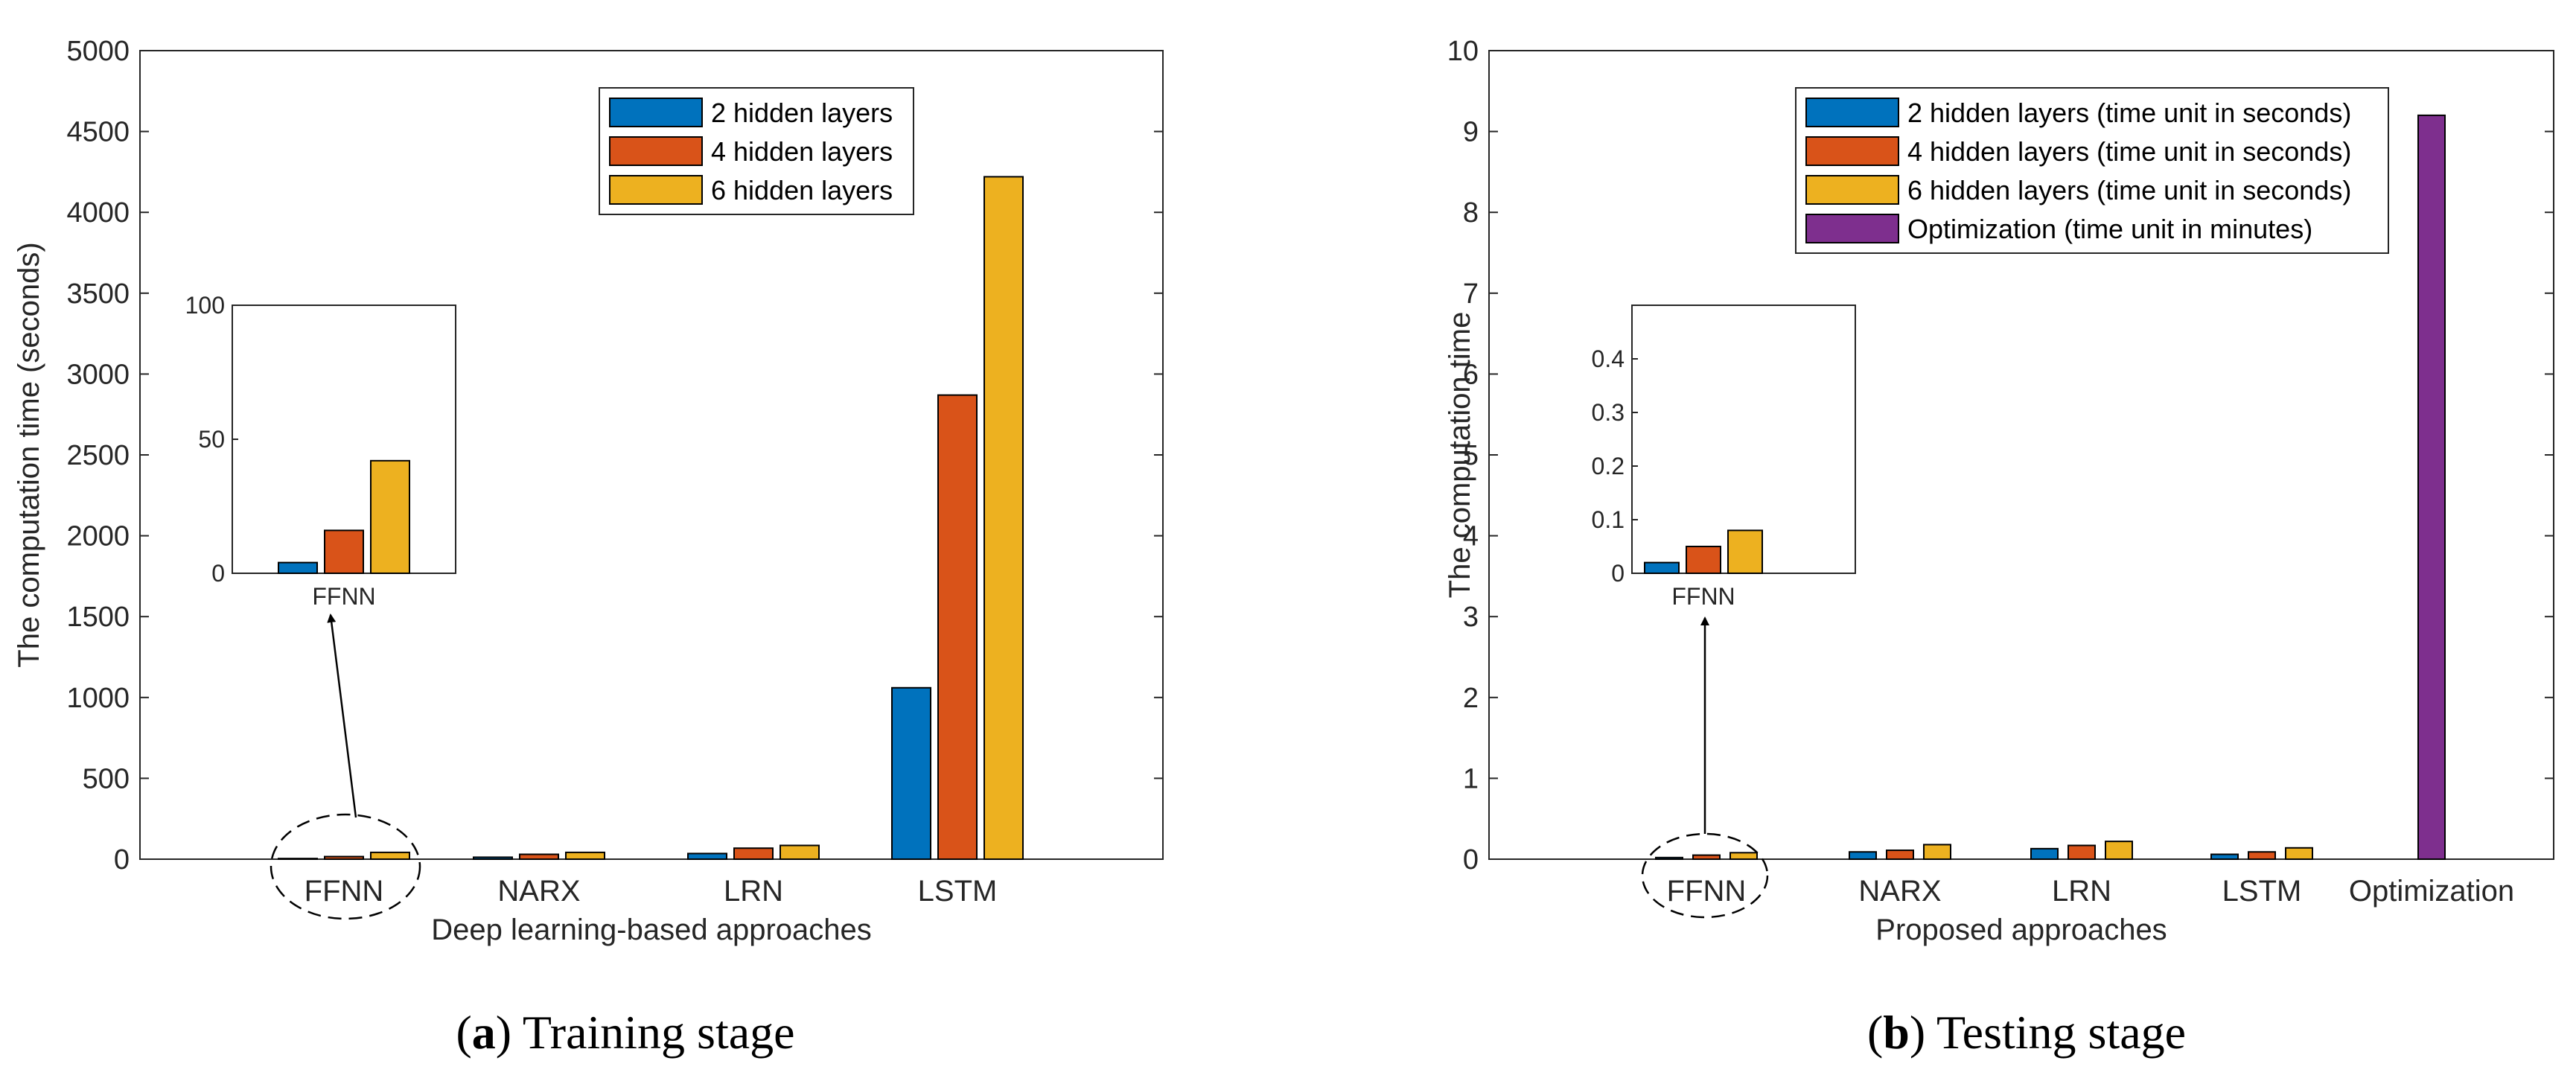  Describe the element at coordinates (98, 52) in the screenshot. I see `y-tick-label: 5000` at that location.